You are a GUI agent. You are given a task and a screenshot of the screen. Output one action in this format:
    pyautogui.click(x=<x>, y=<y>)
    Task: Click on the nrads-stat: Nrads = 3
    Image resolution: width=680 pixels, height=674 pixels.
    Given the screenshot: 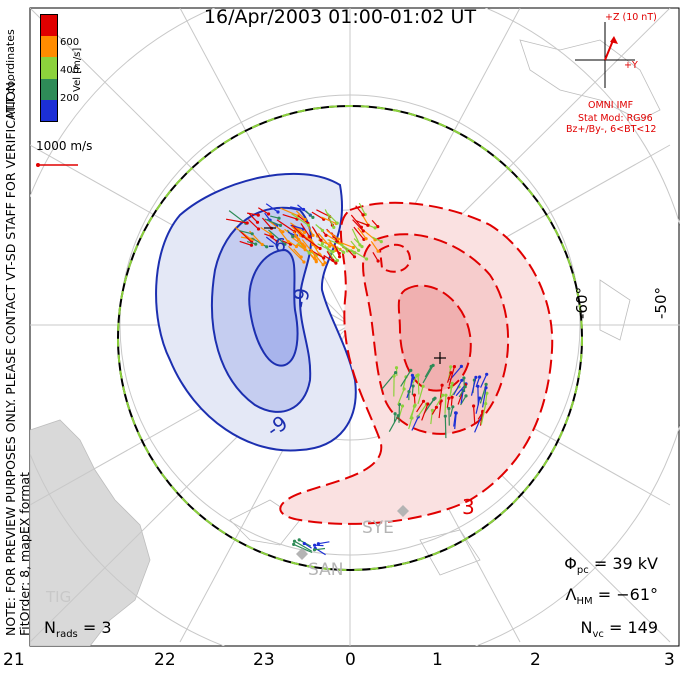 What is the action you would take?
    pyautogui.click(x=78, y=629)
    